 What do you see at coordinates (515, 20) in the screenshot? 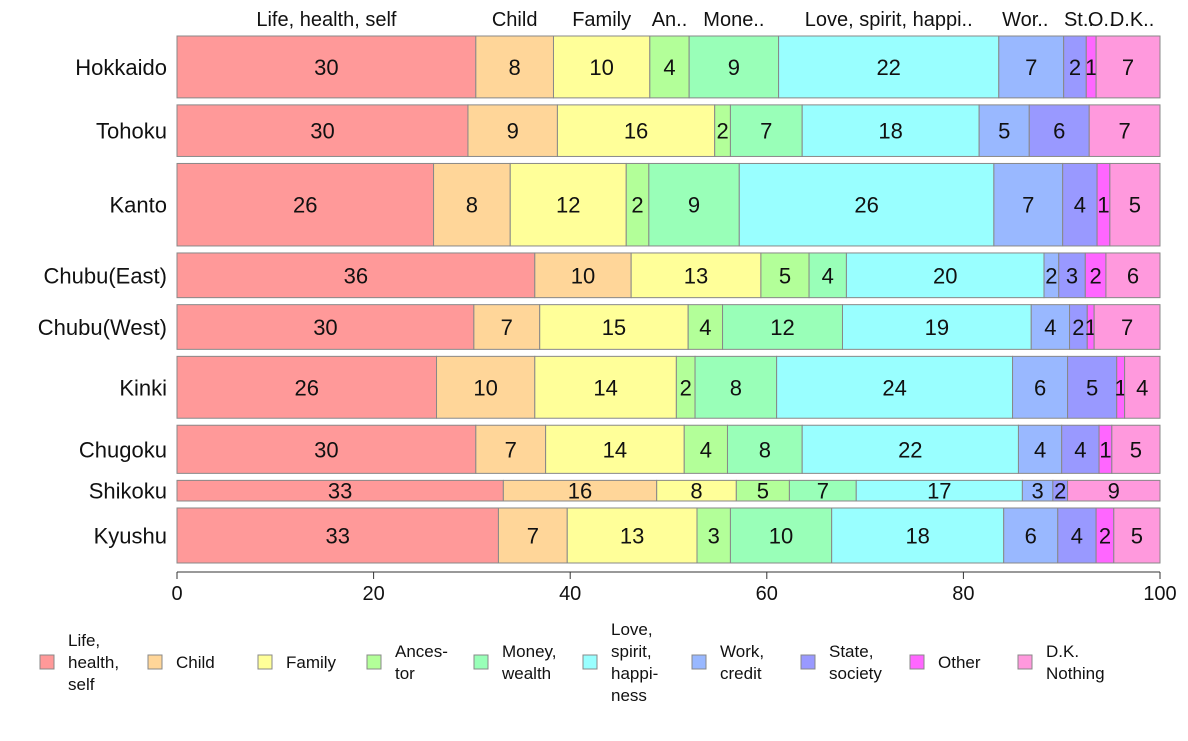
I see `column-header-label: Child` at bounding box center [515, 20].